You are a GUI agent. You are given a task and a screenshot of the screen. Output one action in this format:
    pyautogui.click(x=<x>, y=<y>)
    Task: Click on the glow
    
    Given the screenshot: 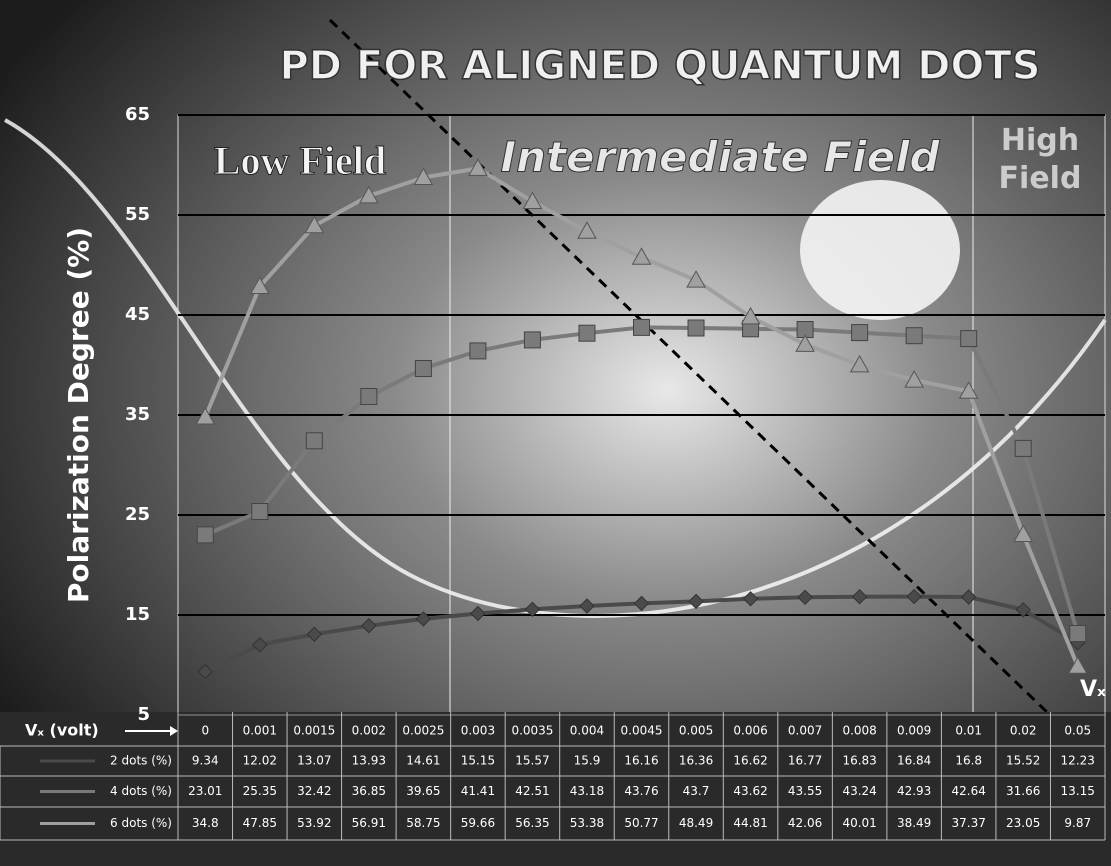 What is the action you would take?
    pyautogui.click(x=880, y=250)
    